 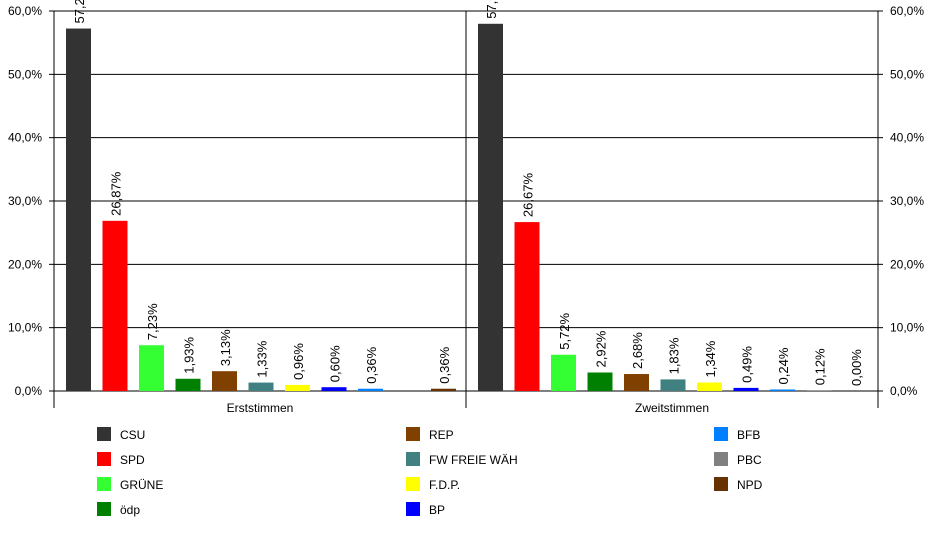 What do you see at coordinates (601, 348) in the screenshot?
I see `data-label: 2,92%` at bounding box center [601, 348].